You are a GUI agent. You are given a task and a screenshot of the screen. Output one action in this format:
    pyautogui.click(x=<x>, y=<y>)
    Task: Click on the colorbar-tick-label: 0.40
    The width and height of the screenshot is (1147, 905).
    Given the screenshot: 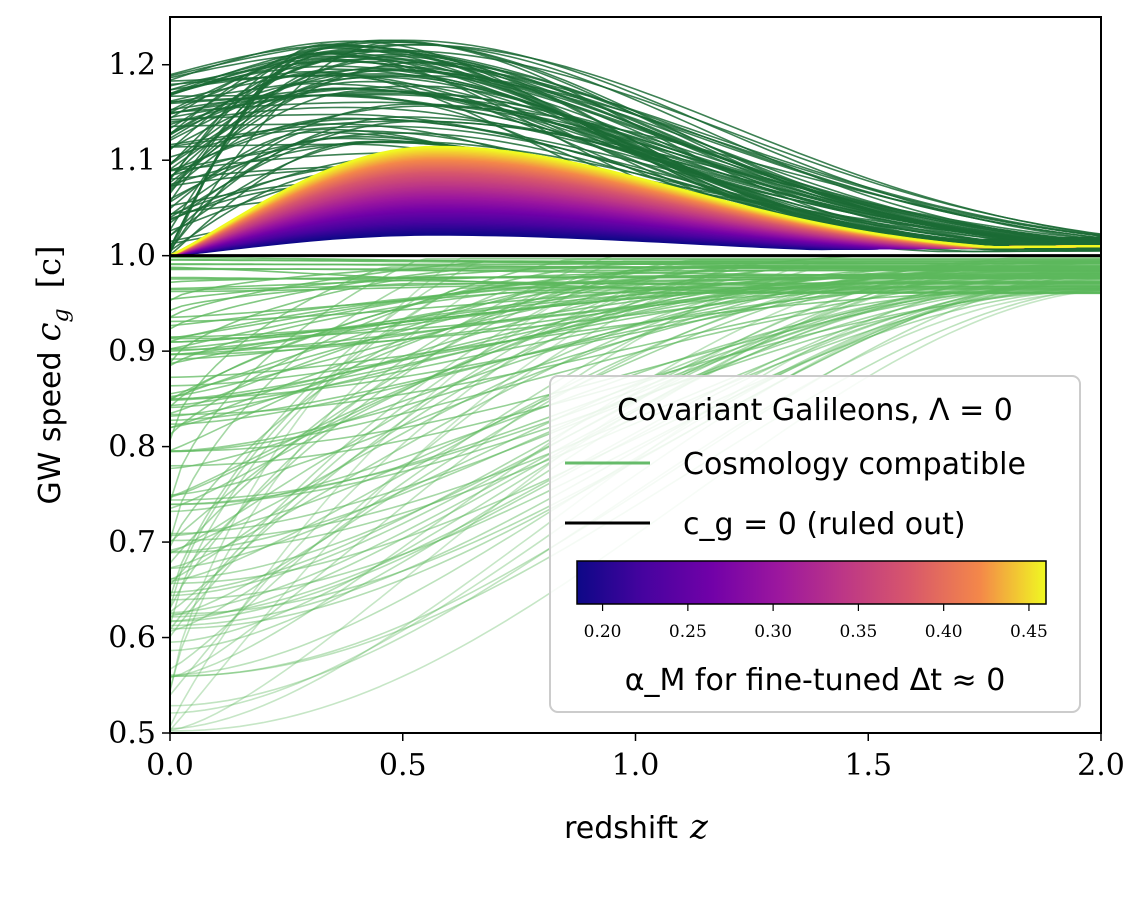 What is the action you would take?
    pyautogui.click(x=944, y=632)
    